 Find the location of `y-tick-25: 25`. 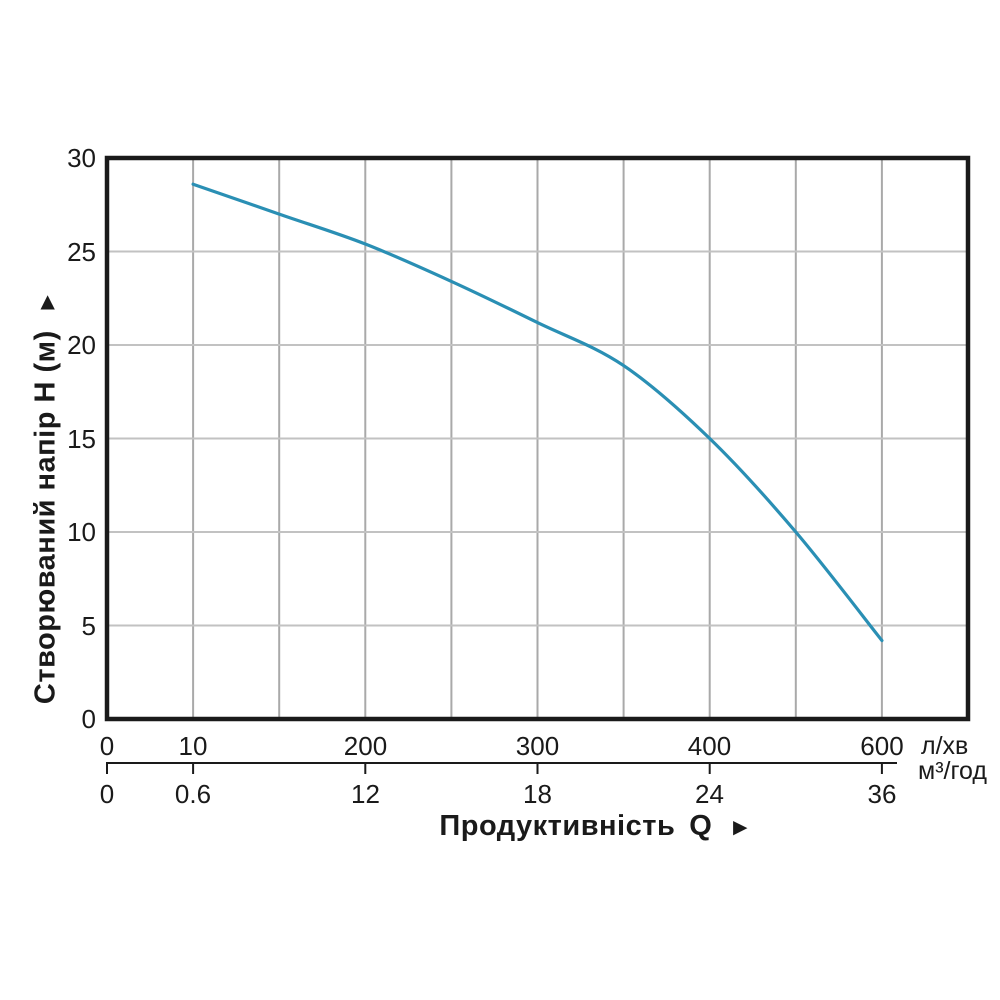

y-tick-25: 25 is located at coordinates (81, 251).